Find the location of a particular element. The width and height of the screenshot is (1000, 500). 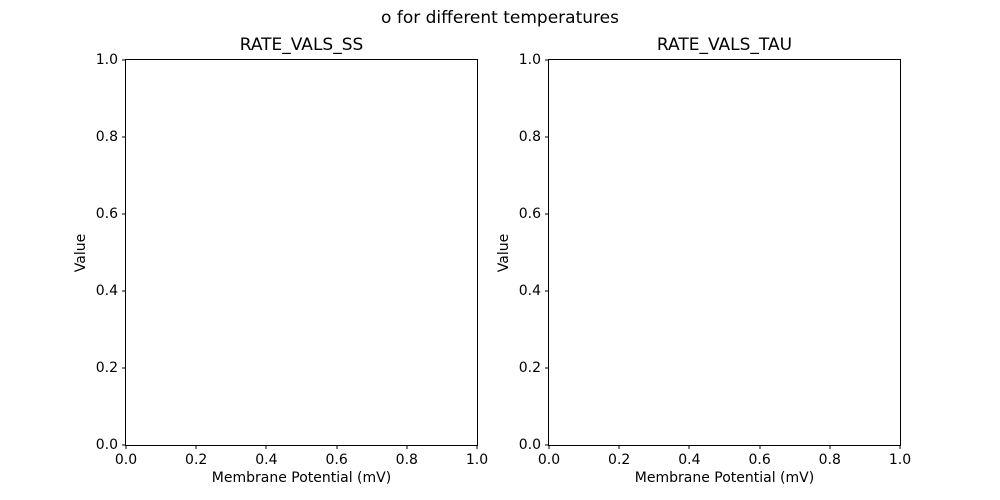

subplot-title: RATE_VALS_SS is located at coordinates (301, 45).